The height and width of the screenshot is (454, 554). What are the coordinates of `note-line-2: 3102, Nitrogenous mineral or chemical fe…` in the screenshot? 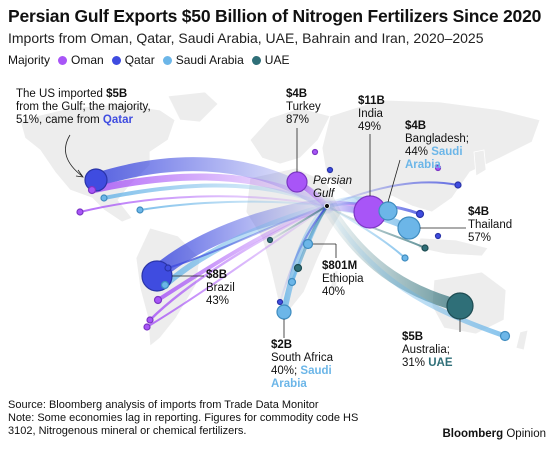 It's located at (127, 431).